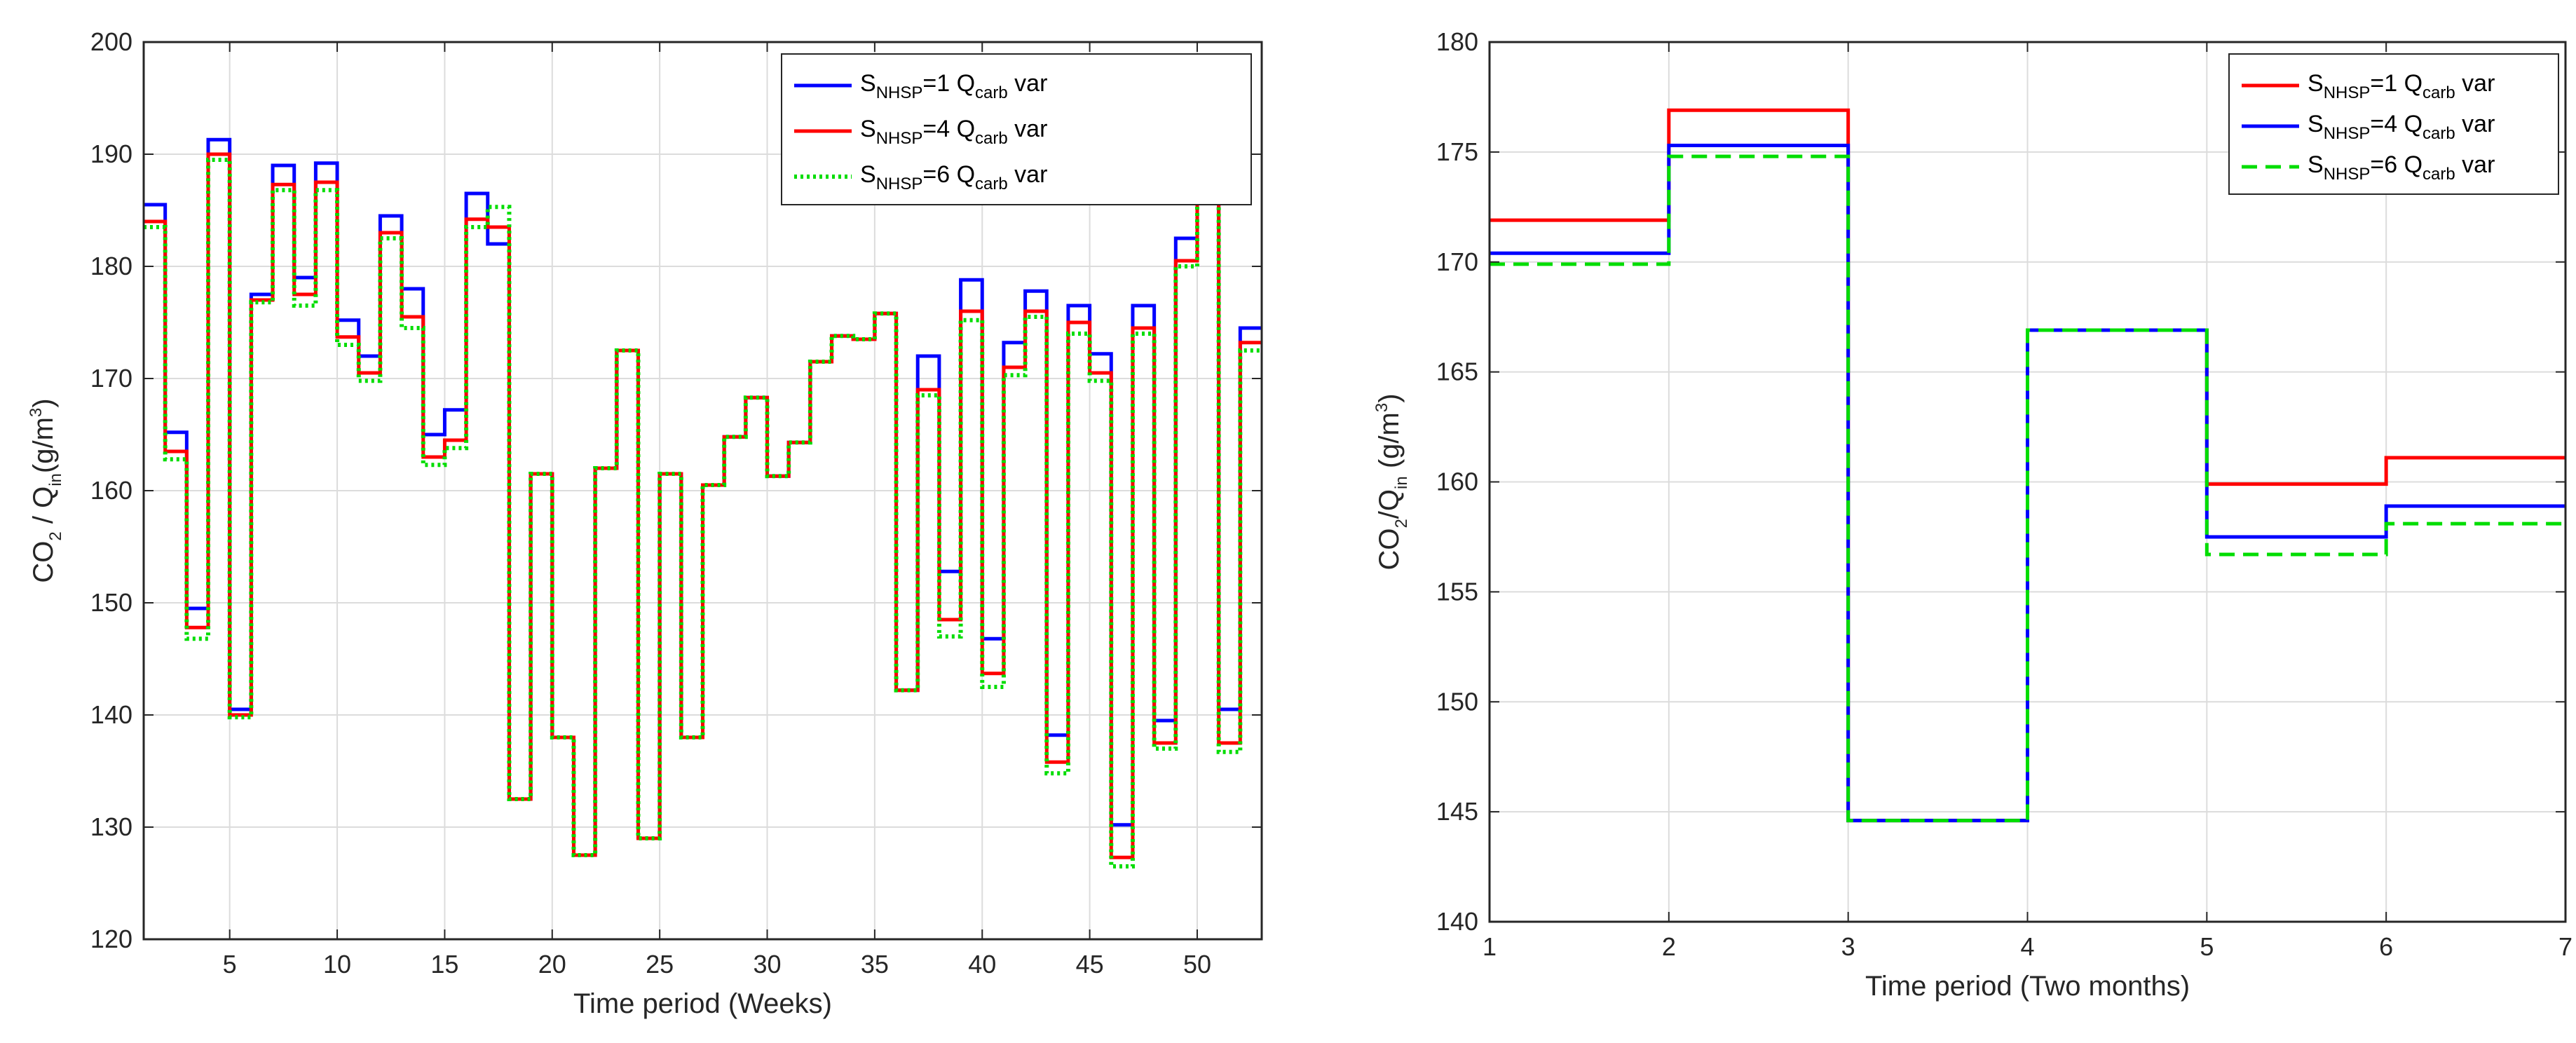 This screenshot has width=2576, height=1043. I want to click on y-axis-label: CO2/Qin (g/m3), so click(1391, 481).